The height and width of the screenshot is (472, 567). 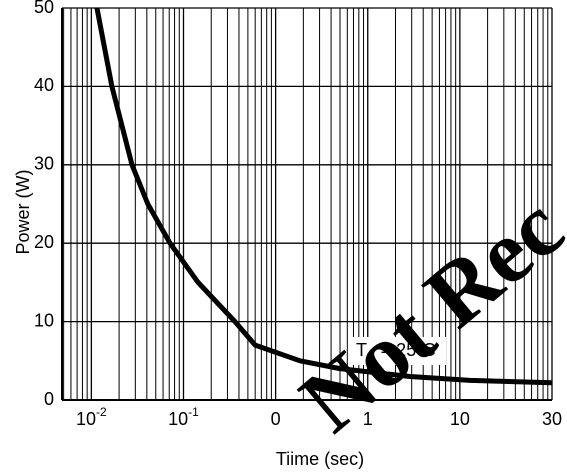 I want to click on y-tick-label: 0, so click(x=49, y=399).